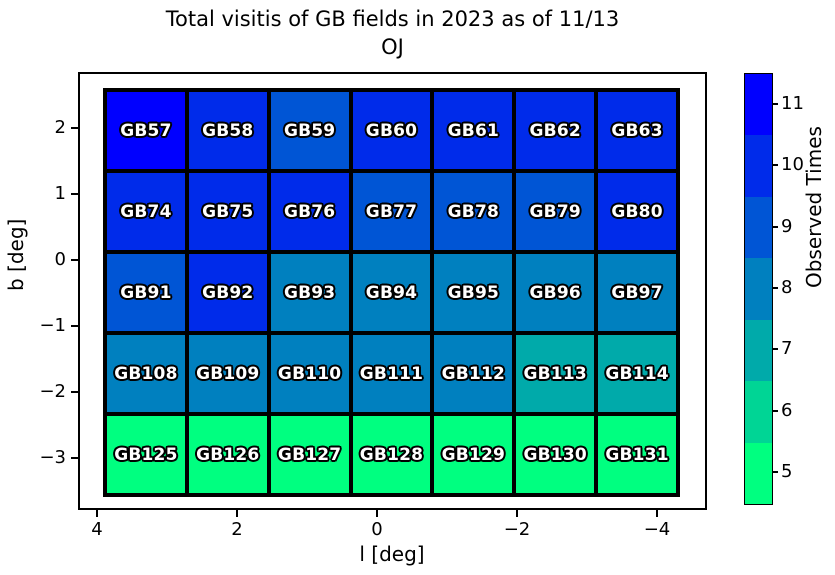 The width and height of the screenshot is (835, 575). Describe the element at coordinates (392, 554) in the screenshot. I see `x-axis-label: l [deg]` at that location.